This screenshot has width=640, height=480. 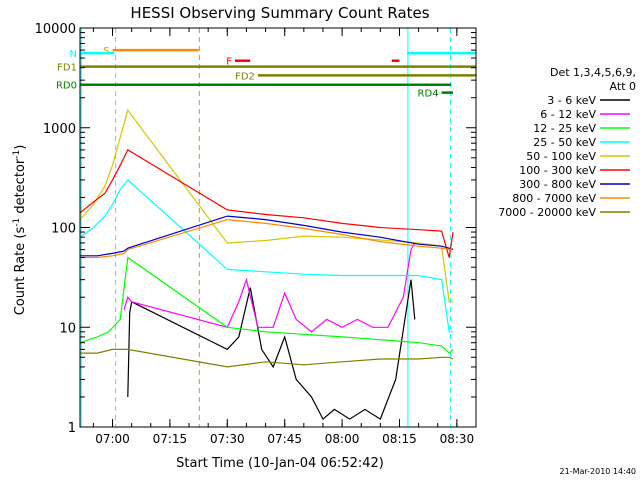 What do you see at coordinates (73, 54) in the screenshot?
I see `flag-bar-label: N` at bounding box center [73, 54].